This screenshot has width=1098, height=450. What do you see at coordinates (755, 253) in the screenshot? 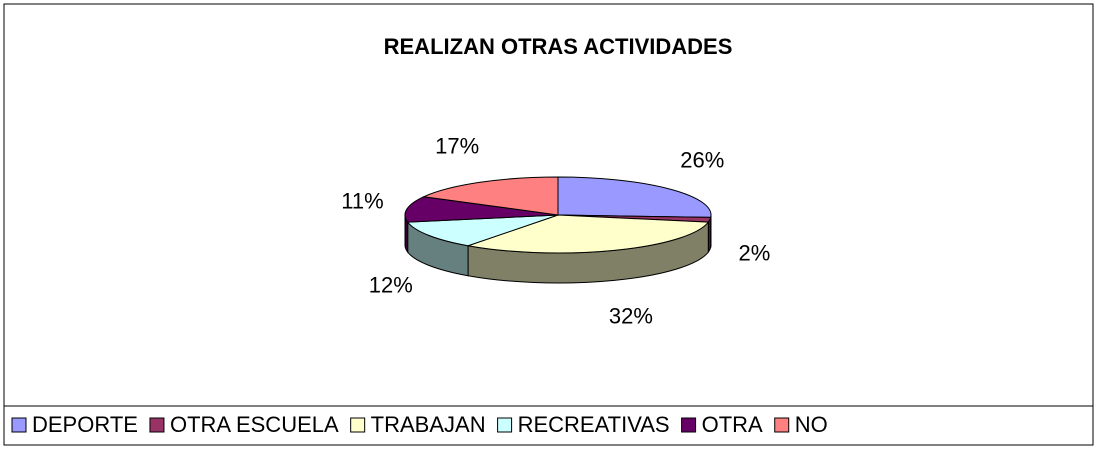
I see `data-label: 2%` at bounding box center [755, 253].